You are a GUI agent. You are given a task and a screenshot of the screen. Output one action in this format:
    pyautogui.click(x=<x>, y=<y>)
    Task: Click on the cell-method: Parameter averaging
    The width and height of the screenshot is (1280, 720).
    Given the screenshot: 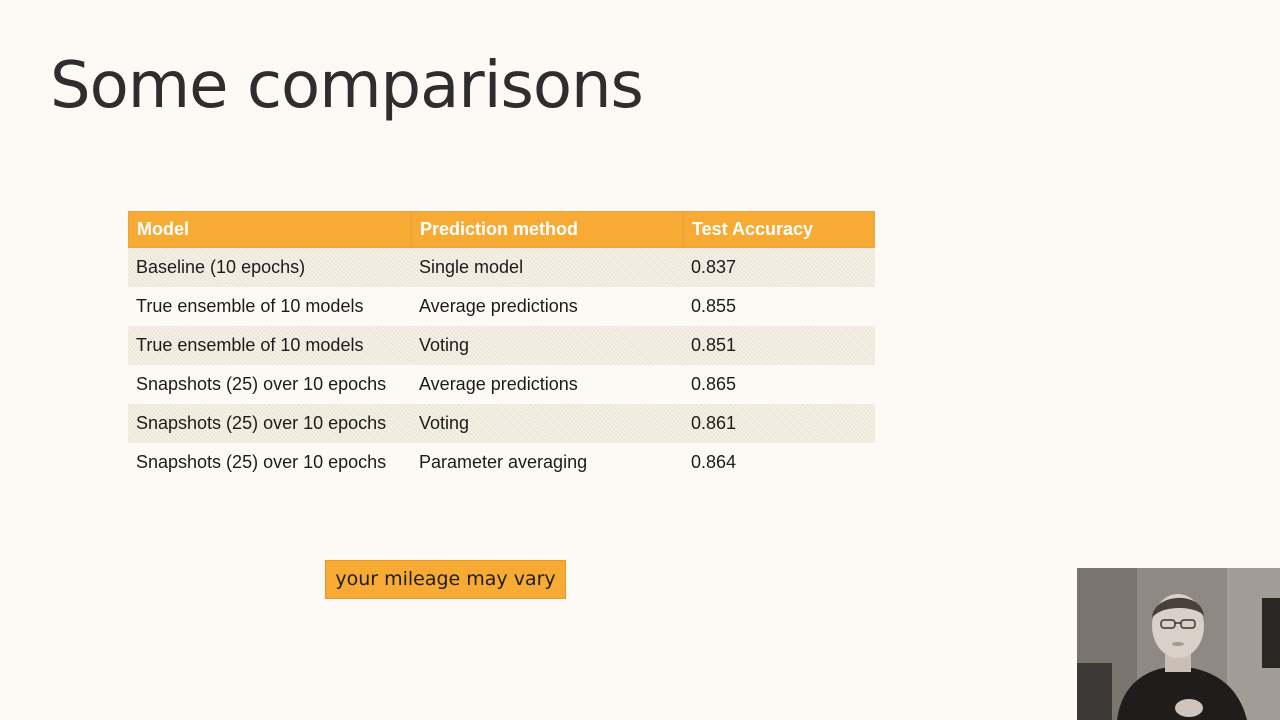 What is the action you would take?
    pyautogui.click(x=503, y=462)
    